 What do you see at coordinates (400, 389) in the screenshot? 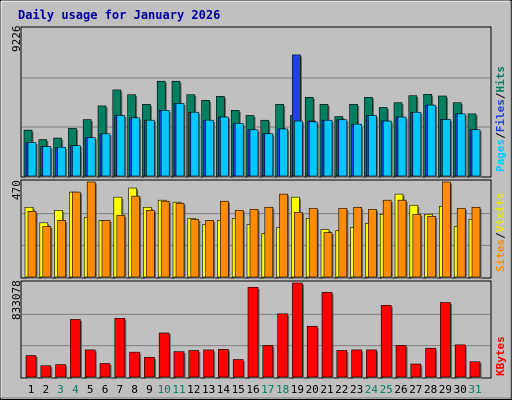
I see `x-tick-label: 26` at bounding box center [400, 389].